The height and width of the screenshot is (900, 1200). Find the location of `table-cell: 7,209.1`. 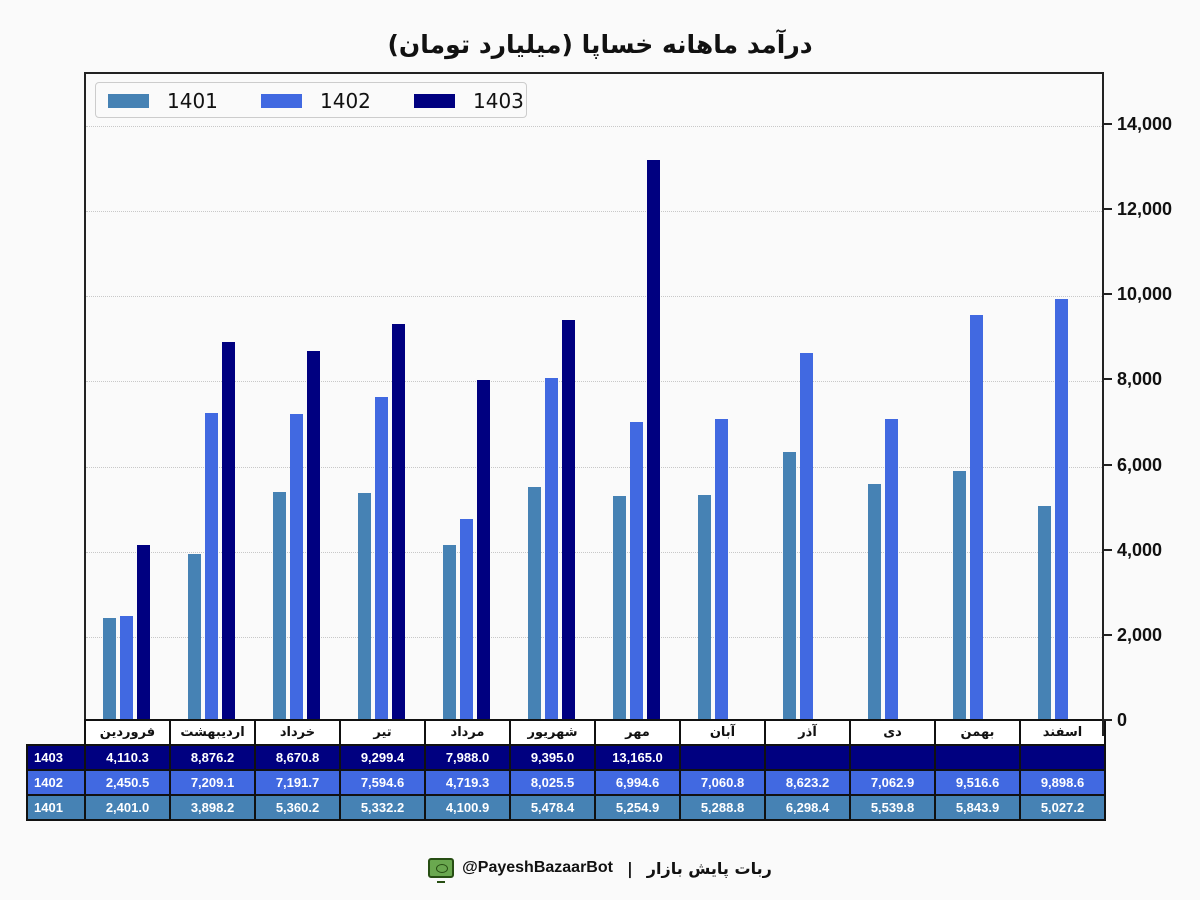

table-cell: 7,209.1 is located at coordinates (212, 782).